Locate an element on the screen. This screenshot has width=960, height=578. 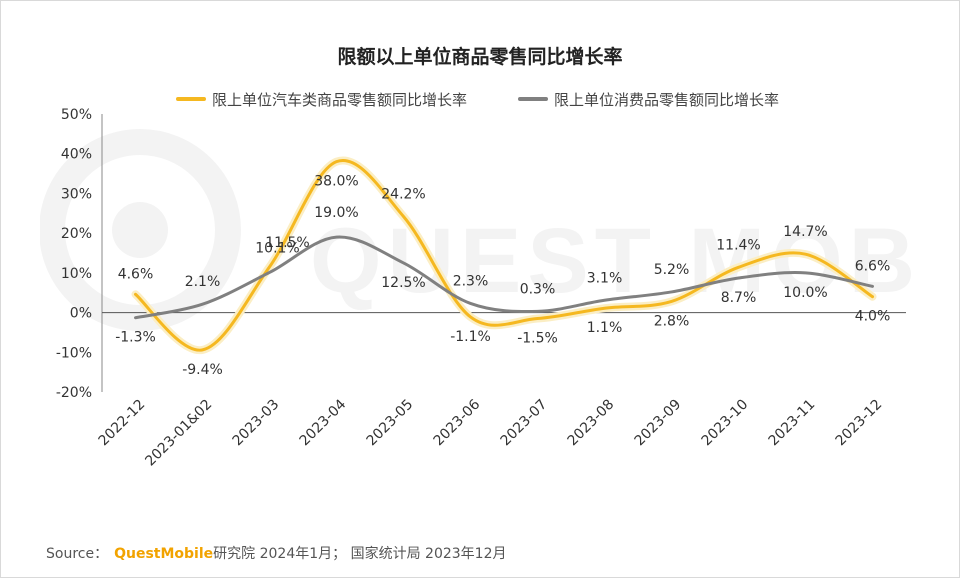
auto-data-label: 11.5% is located at coordinates (287, 243).